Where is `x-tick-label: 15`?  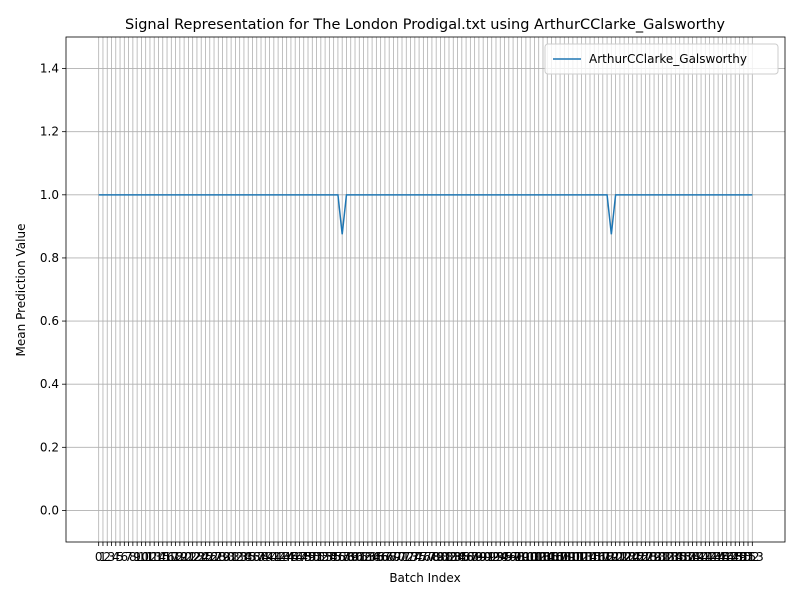
x-tick-label: 15 is located at coordinates (162, 557).